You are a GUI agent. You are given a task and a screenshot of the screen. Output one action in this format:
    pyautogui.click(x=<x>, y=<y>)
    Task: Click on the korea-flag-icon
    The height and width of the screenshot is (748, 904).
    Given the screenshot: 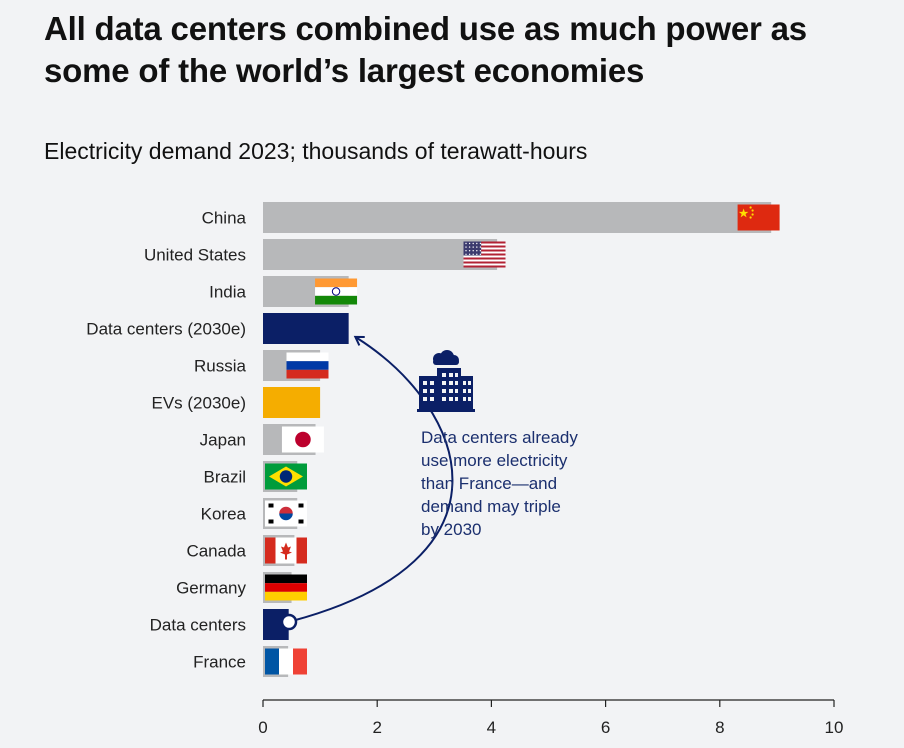 What is the action you would take?
    pyautogui.click(x=286, y=513)
    